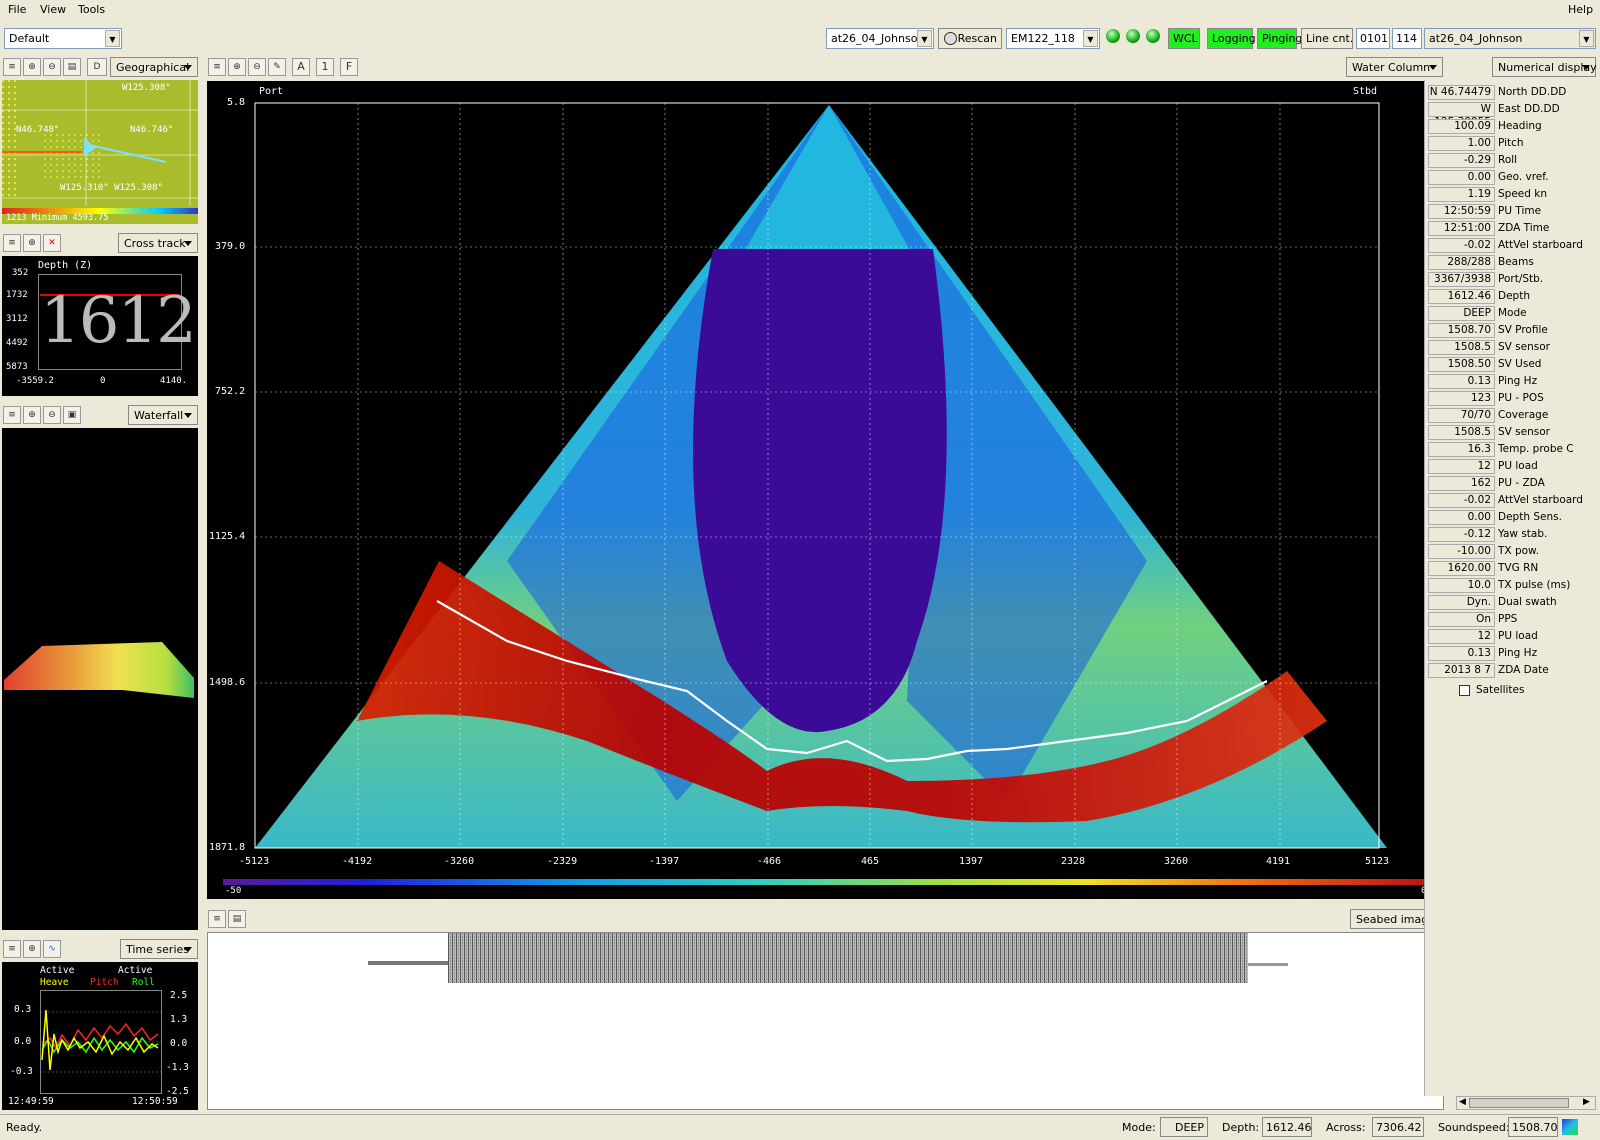 The width and height of the screenshot is (1600, 1140). What do you see at coordinates (154, 67) in the screenshot?
I see `geo-mode-dropdown: Geographical` at bounding box center [154, 67].